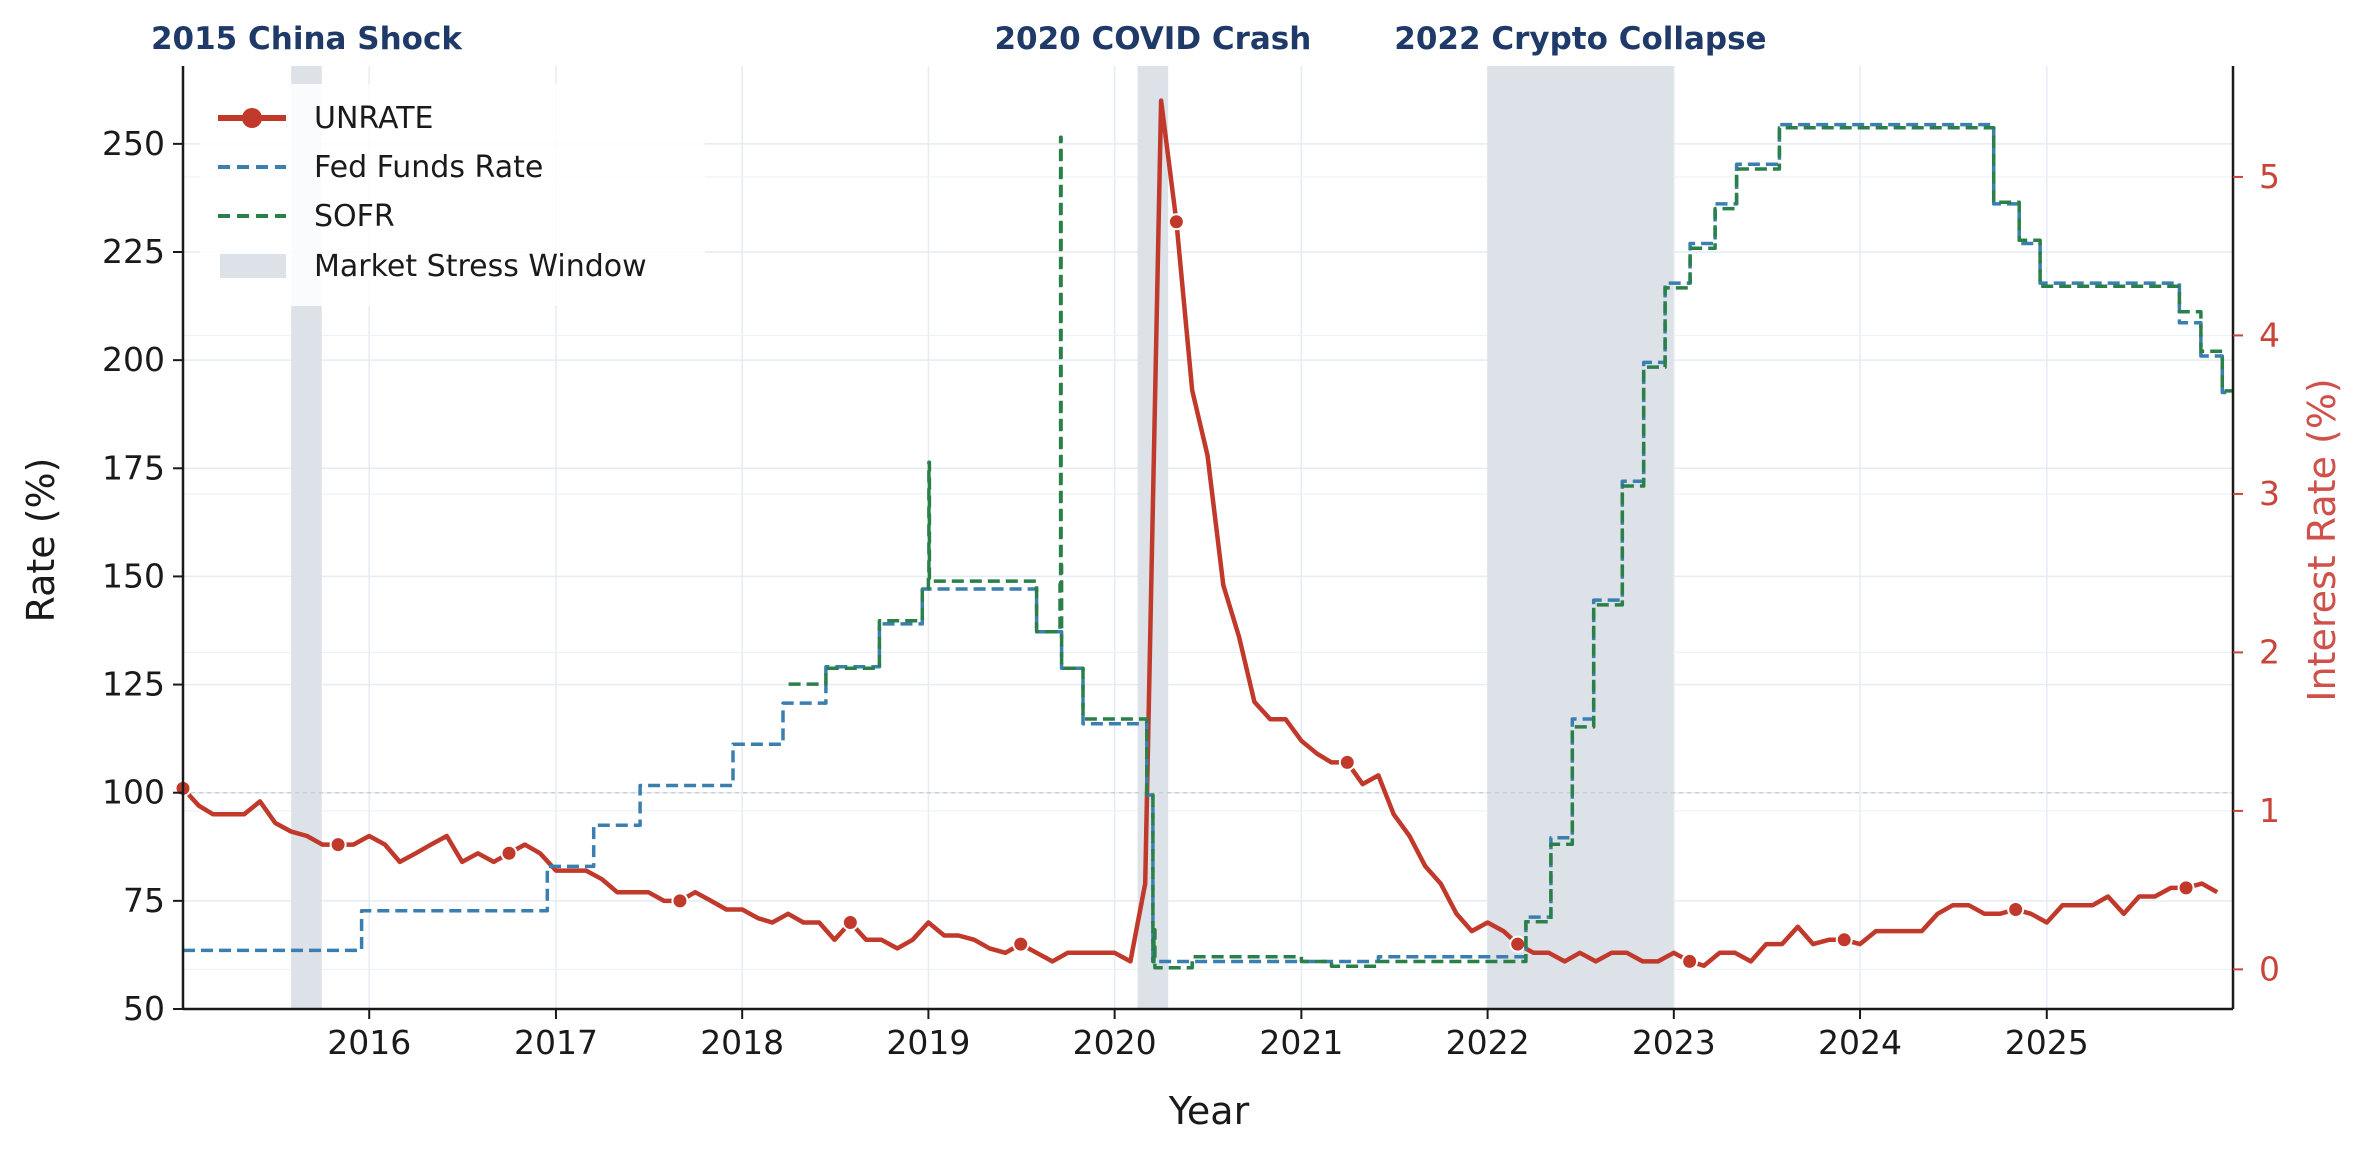 This screenshot has width=2362, height=1155. I want to click on y-right-tick-label-5: 5, so click(2269, 176).